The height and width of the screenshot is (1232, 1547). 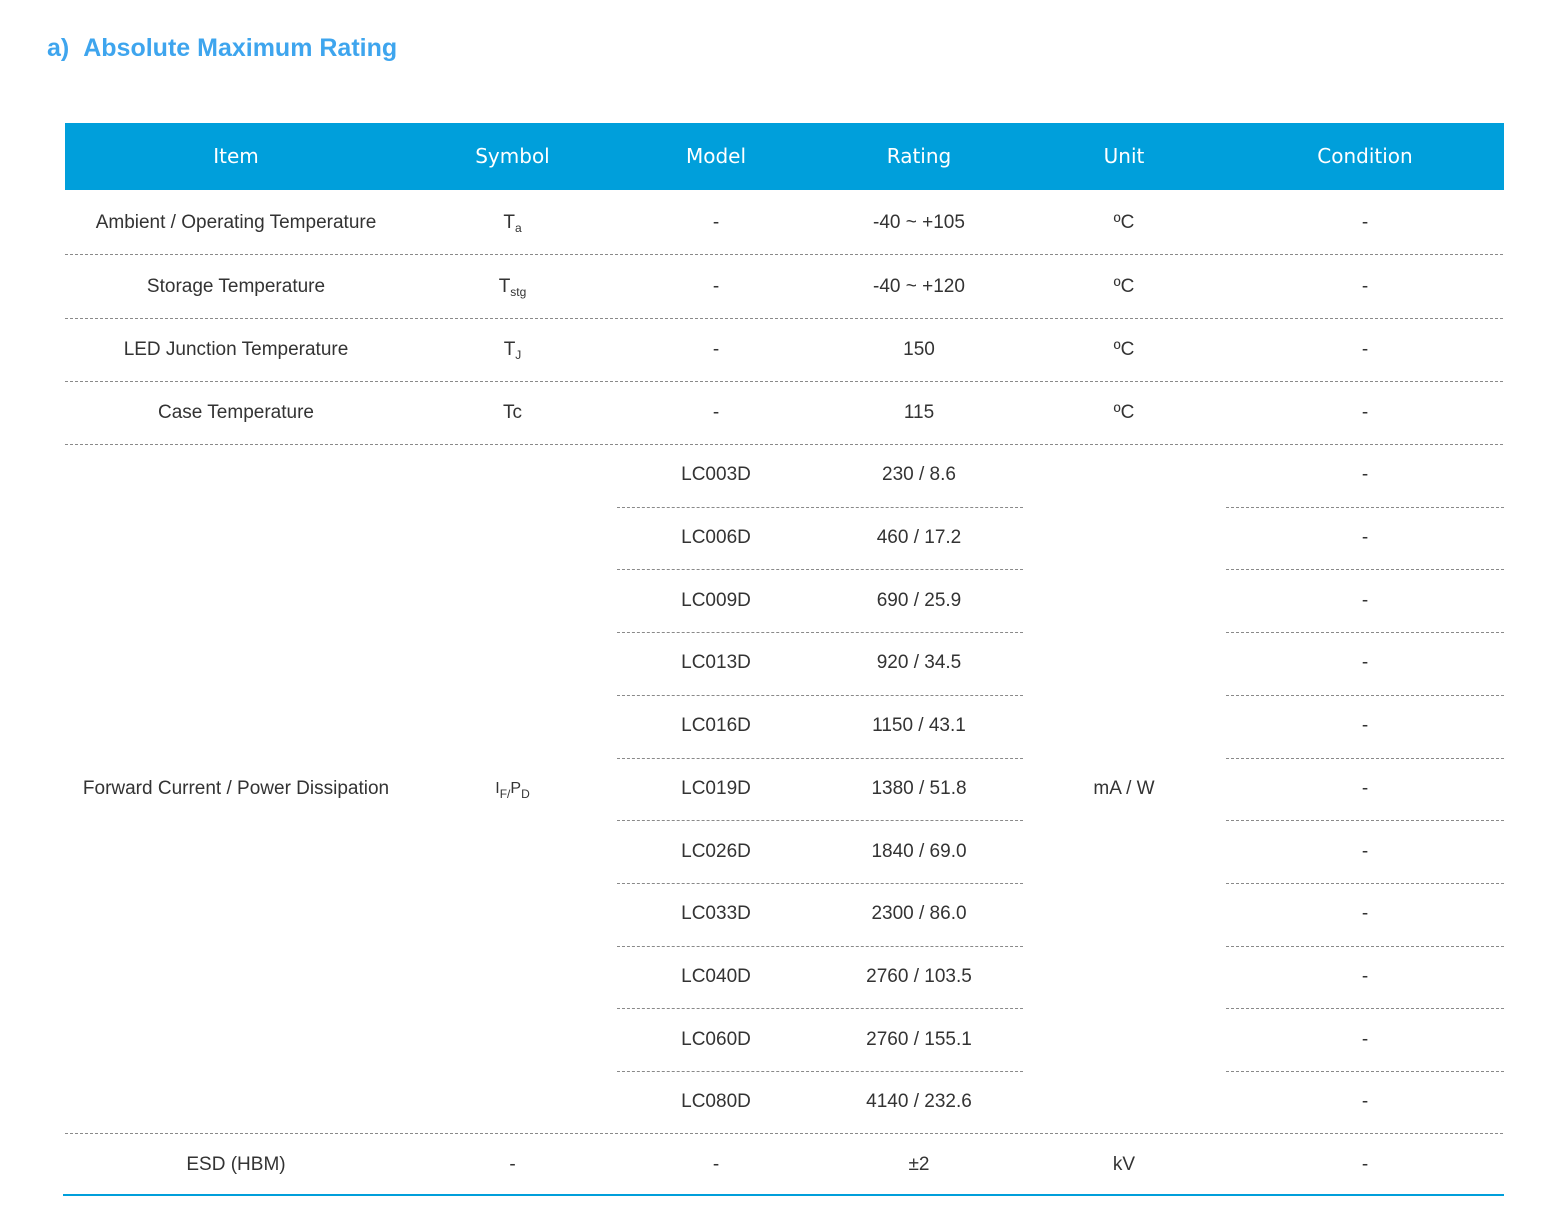 What do you see at coordinates (512, 156) in the screenshot?
I see `col-header-symbol: Symbol` at bounding box center [512, 156].